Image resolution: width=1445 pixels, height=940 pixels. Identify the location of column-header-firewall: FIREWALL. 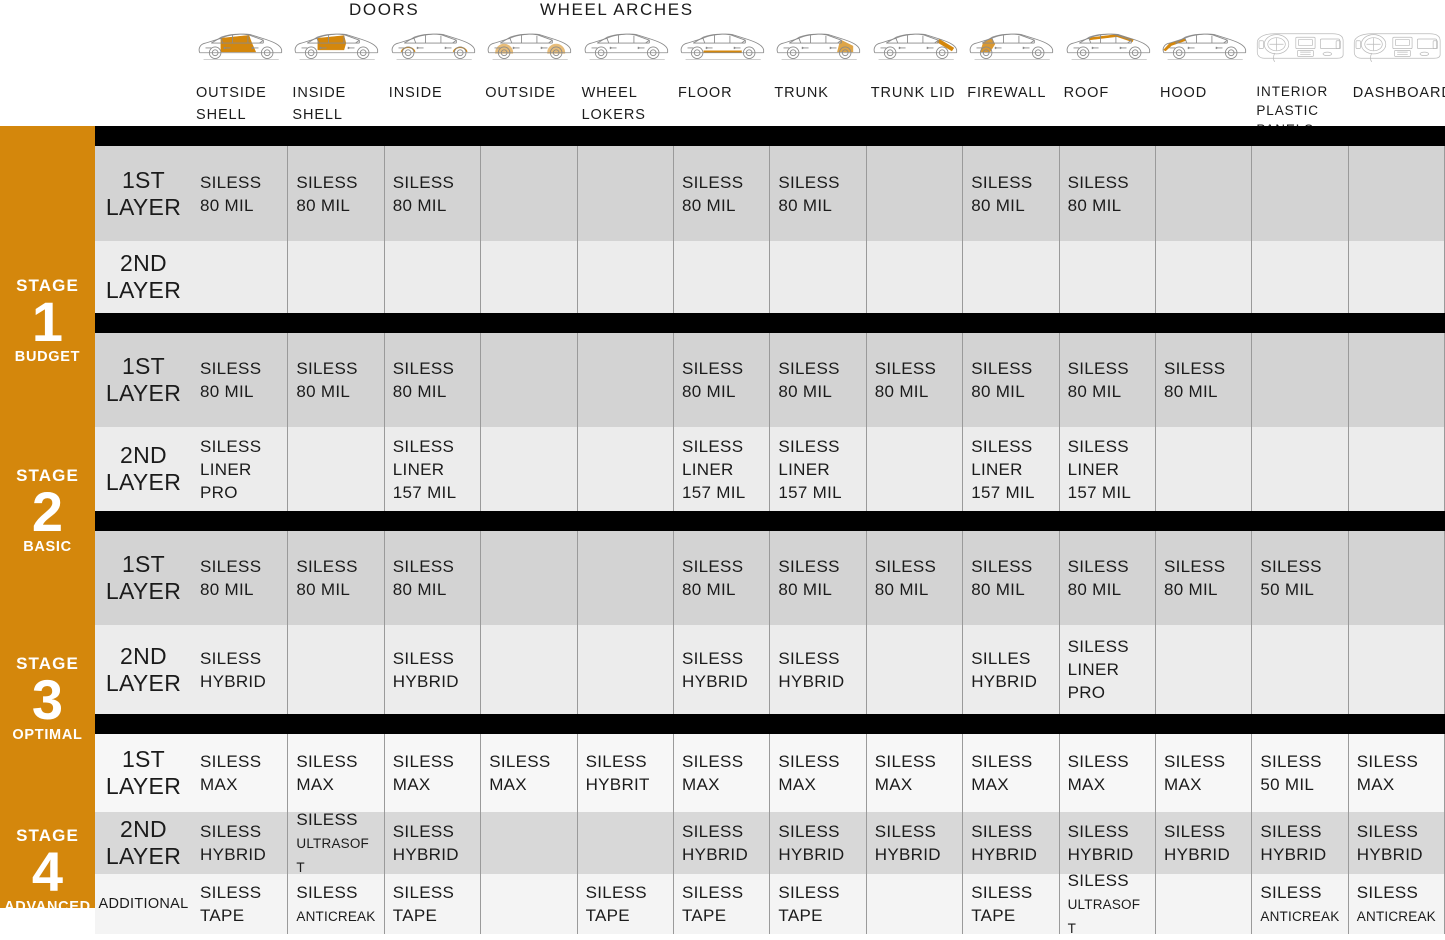
(1011, 74).